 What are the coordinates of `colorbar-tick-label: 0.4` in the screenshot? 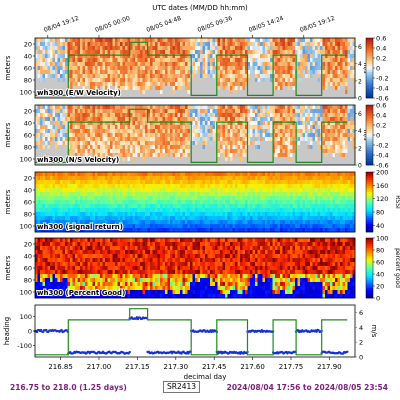 It's located at (381, 49).